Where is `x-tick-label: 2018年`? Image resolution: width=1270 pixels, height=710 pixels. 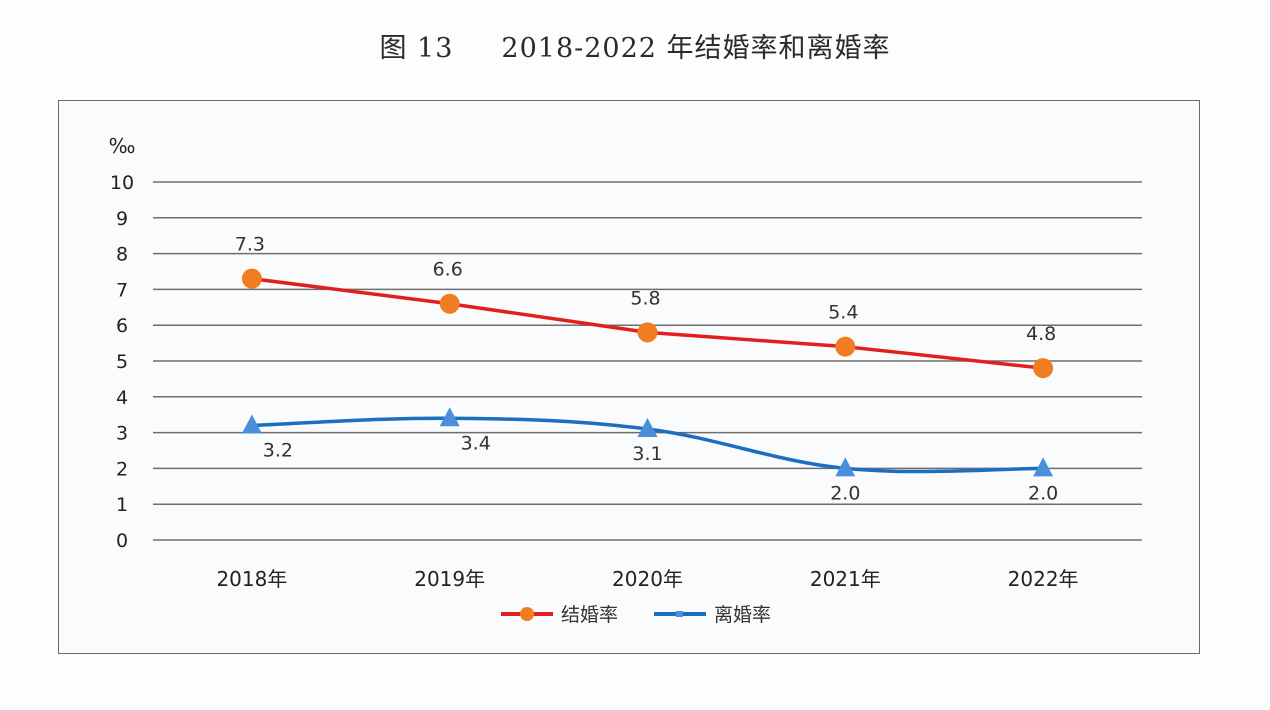
x-tick-label: 2018年 is located at coordinates (251, 579).